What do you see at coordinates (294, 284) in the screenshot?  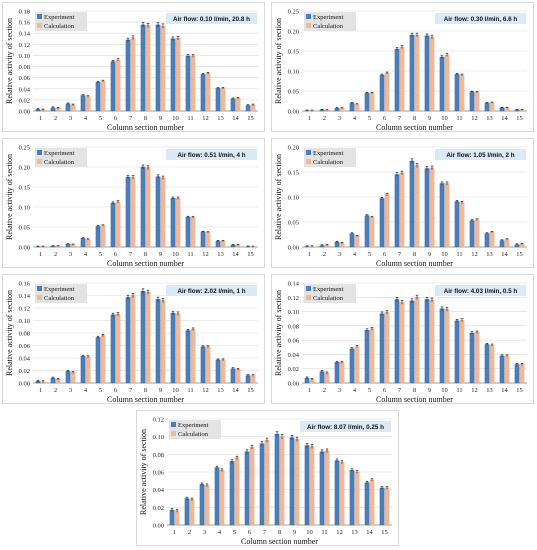 I see `y-tick-label: 0.14` at bounding box center [294, 284].